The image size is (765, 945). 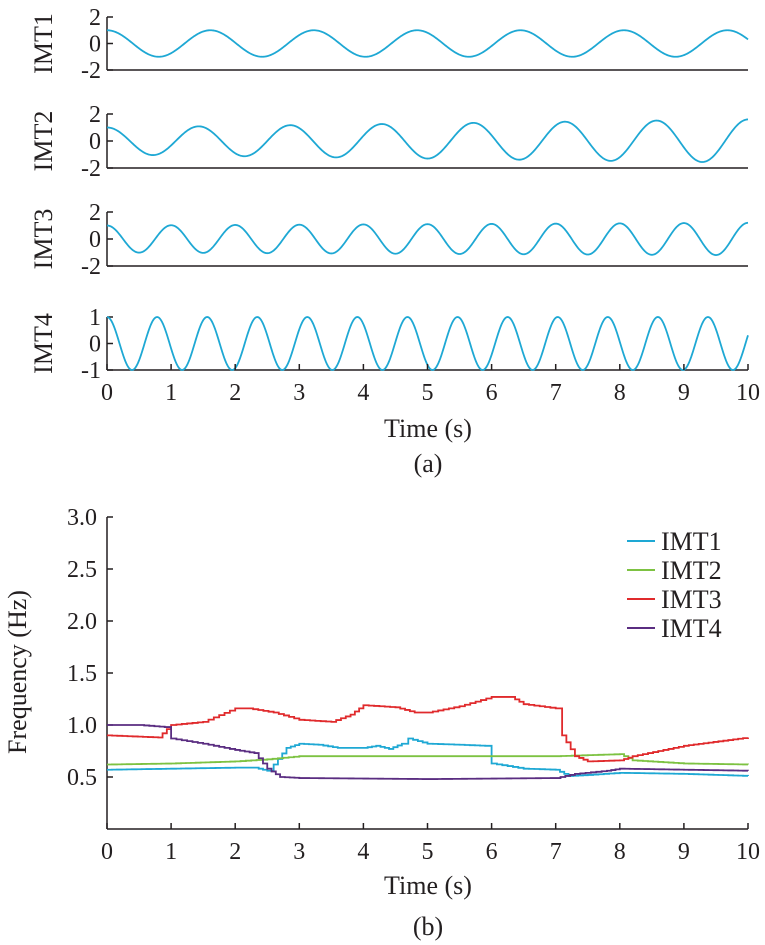 What do you see at coordinates (82, 726) in the screenshot?
I see `y-tick-label: 1.0` at bounding box center [82, 726].